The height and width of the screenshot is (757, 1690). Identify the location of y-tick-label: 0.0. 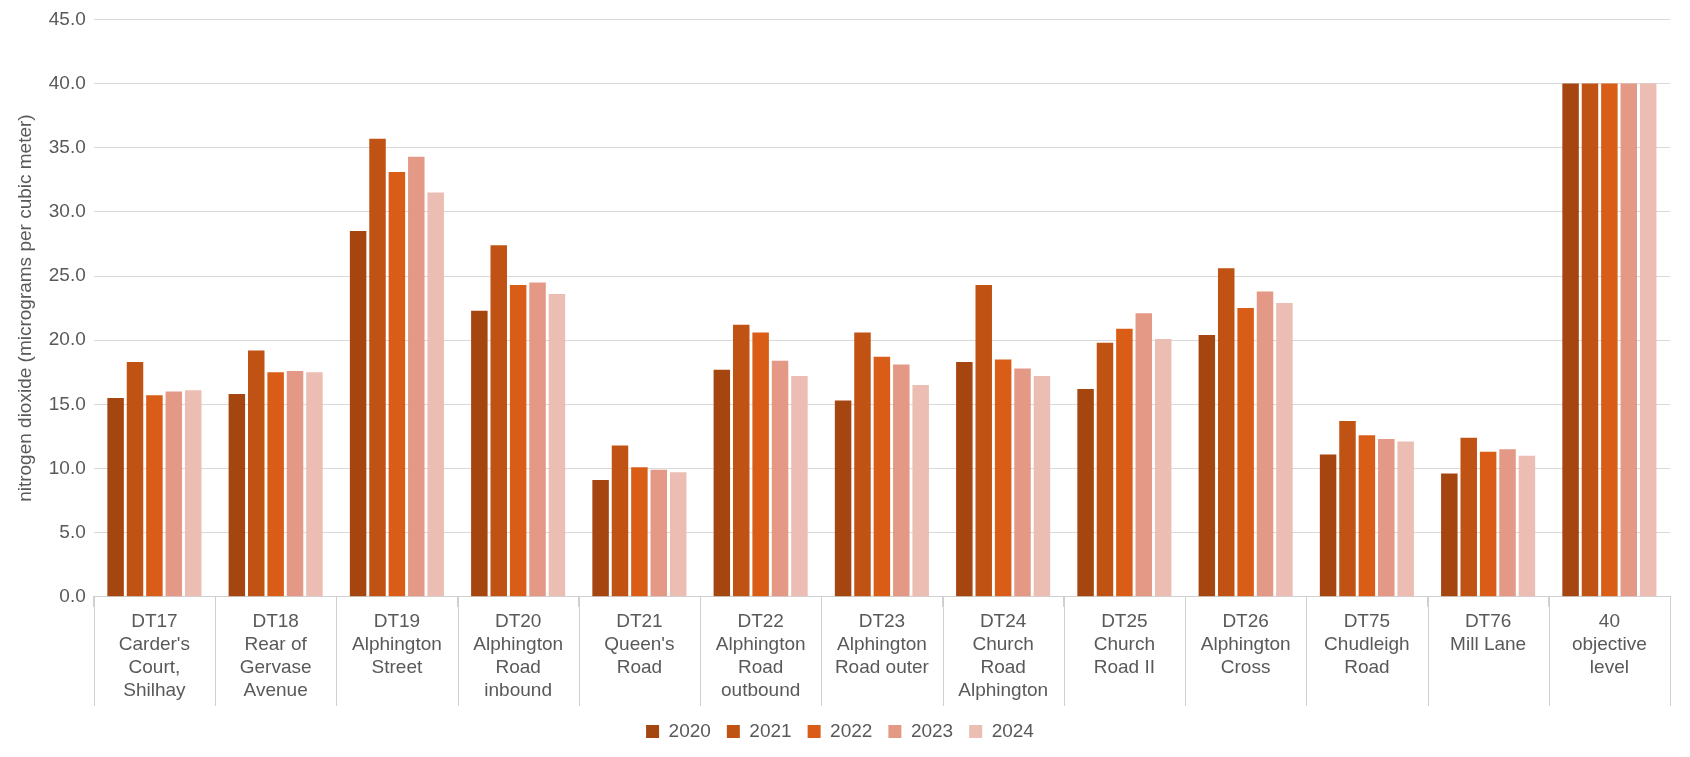
(72, 596).